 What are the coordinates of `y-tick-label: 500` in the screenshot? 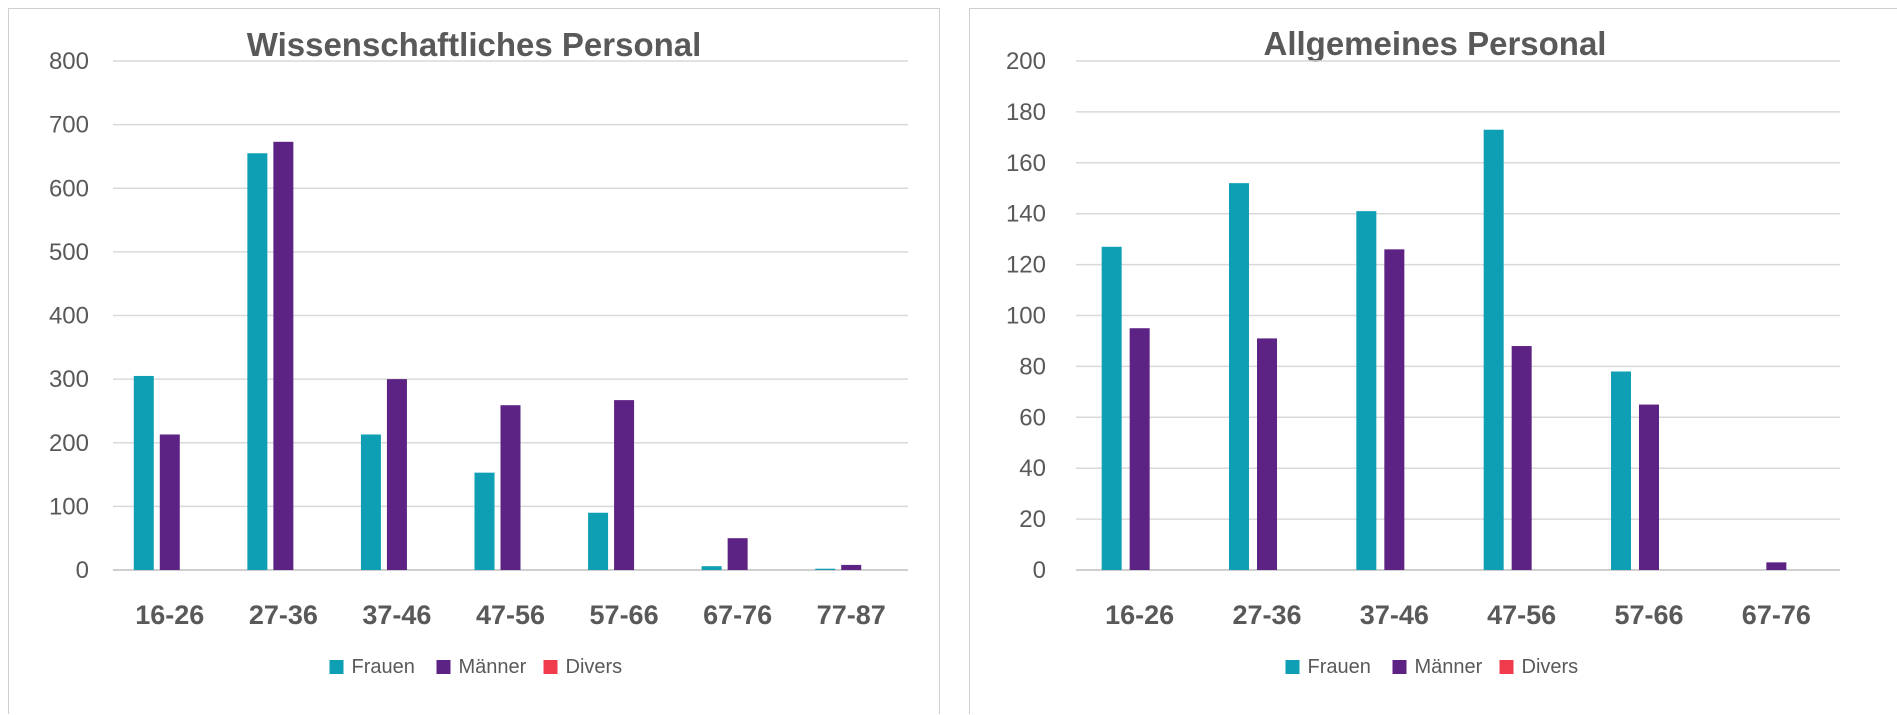 It's located at (69, 252).